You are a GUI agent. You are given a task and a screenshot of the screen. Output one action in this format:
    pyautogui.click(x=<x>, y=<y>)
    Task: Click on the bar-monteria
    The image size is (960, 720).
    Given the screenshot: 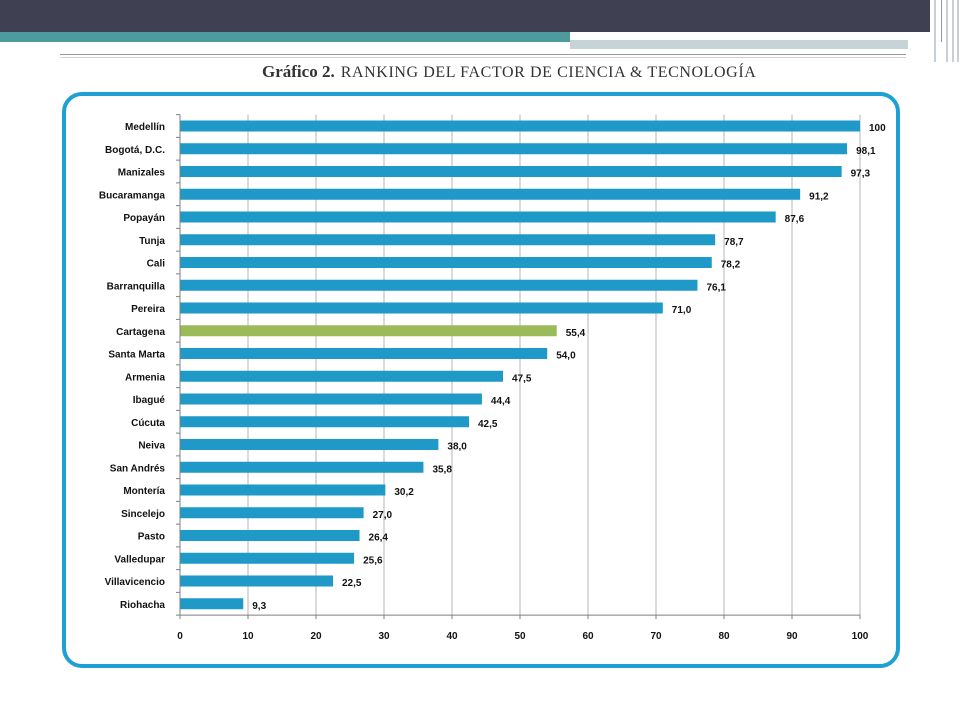 What is the action you would take?
    pyautogui.click(x=283, y=490)
    